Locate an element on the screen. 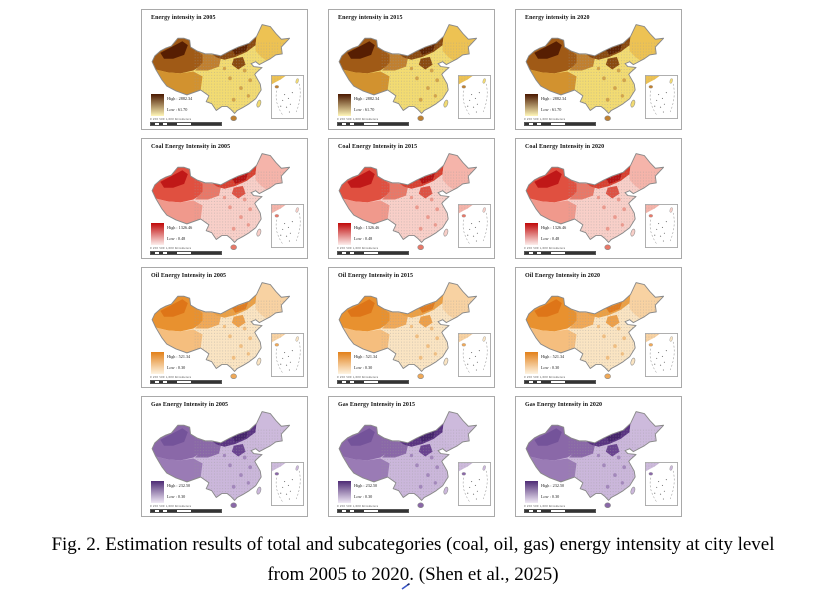 This screenshot has width=826, height=595. map-title: Gas Energy Intensity in 2020 is located at coordinates (564, 405).